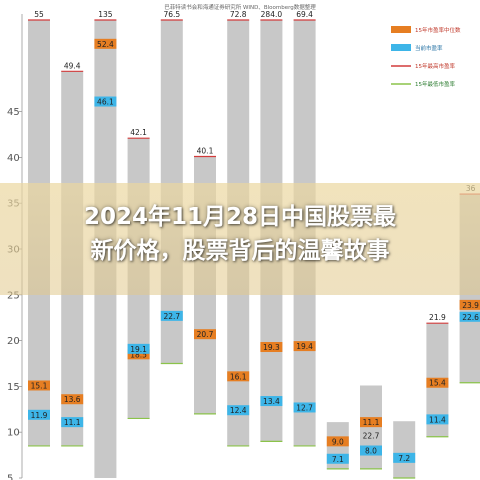 This screenshot has height=480, width=480. Describe the element at coordinates (401, 47) in the screenshot. I see `legend-current-swatch` at that location.